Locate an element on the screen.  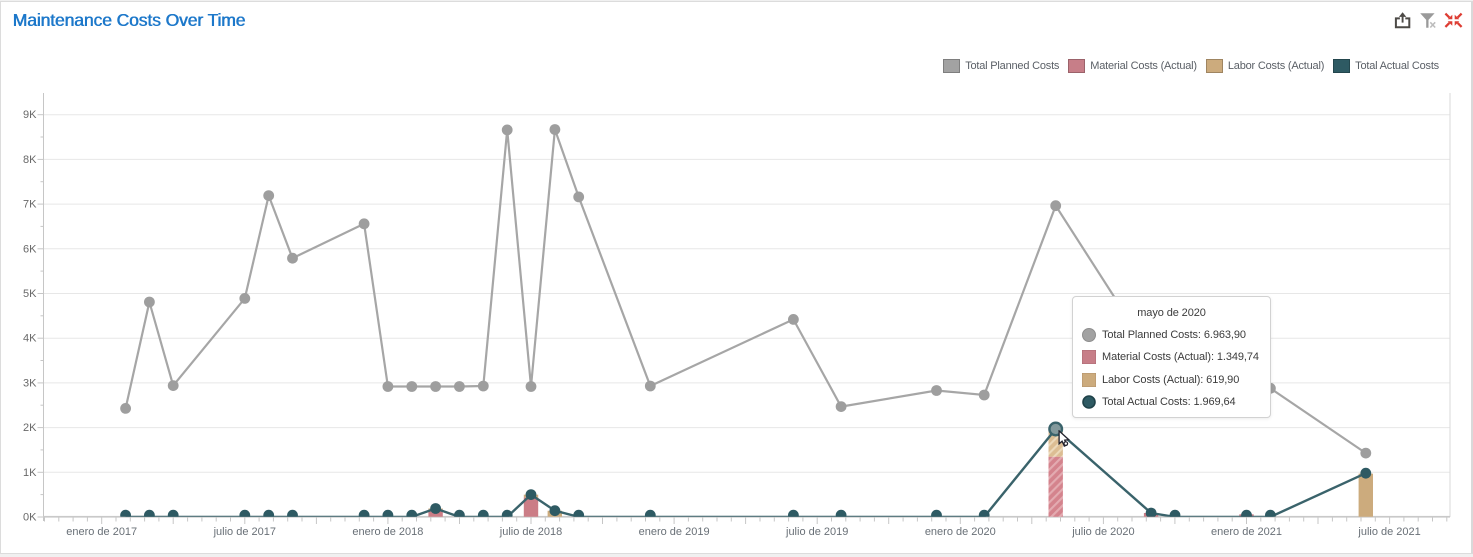
svg-text: enero de 2018 is located at coordinates (387, 532).